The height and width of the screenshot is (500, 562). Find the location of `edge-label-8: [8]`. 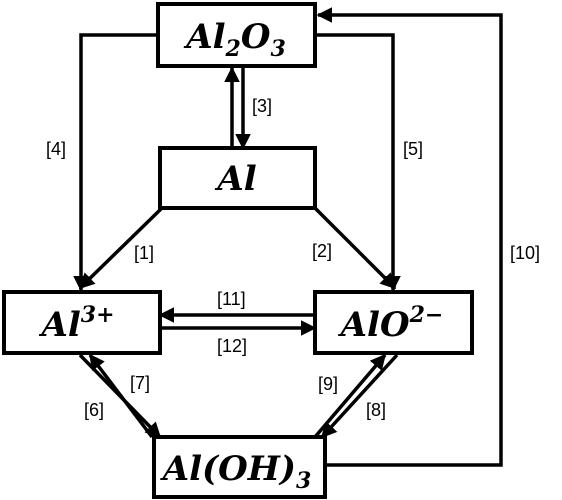

edge-label-8: [8] is located at coordinates (376, 410).